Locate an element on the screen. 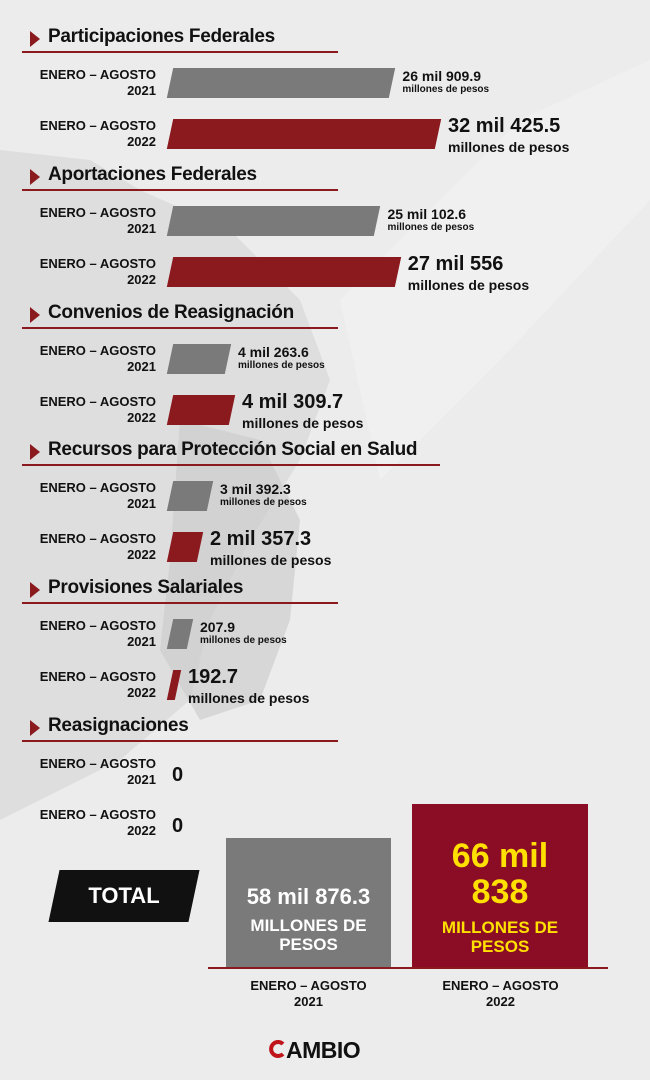 The height and width of the screenshot is (1080, 650). value-label: 25 mil 102.6 millones de pesos is located at coordinates (430, 220).